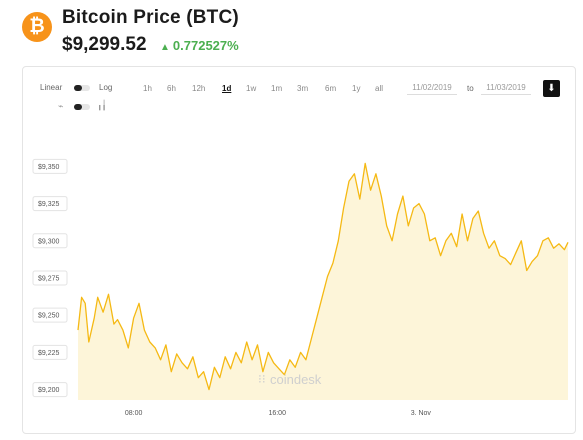 This screenshot has height=440, width=583. I want to click on y-tick-label: $9,275, so click(49, 278).